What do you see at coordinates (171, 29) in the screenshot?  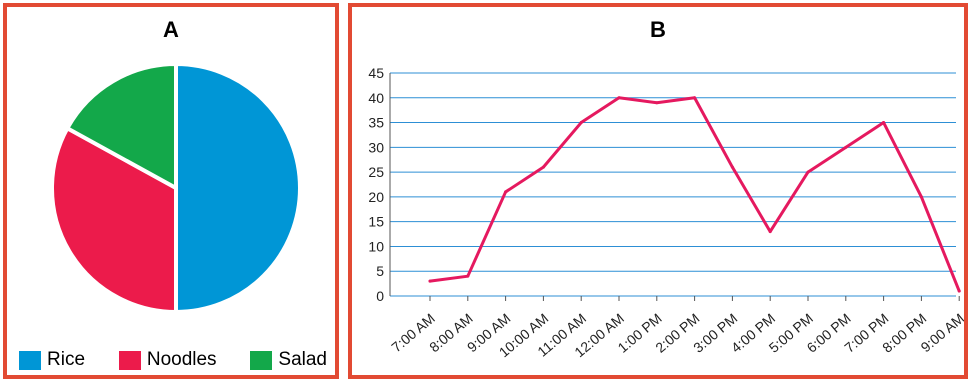 I see `pie-chart-title: A` at bounding box center [171, 29].